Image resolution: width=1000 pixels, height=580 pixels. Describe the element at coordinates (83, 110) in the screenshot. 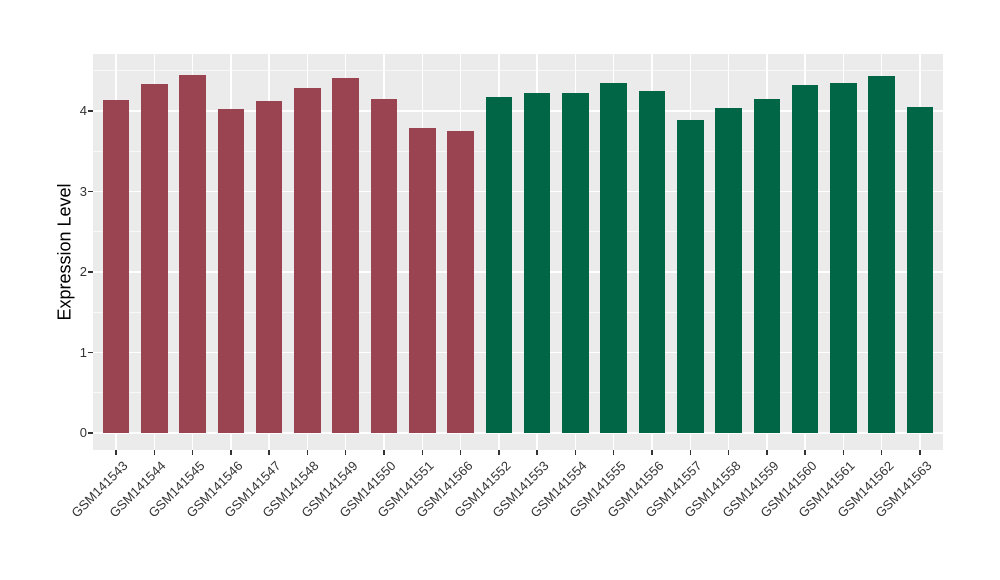

I see `y-tick-label: 4` at that location.